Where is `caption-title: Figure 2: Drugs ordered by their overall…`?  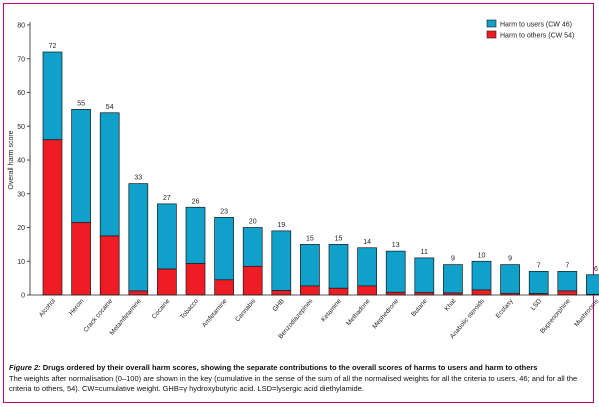 caption-title: Figure 2: Drugs ordered by their overall… is located at coordinates (273, 367).